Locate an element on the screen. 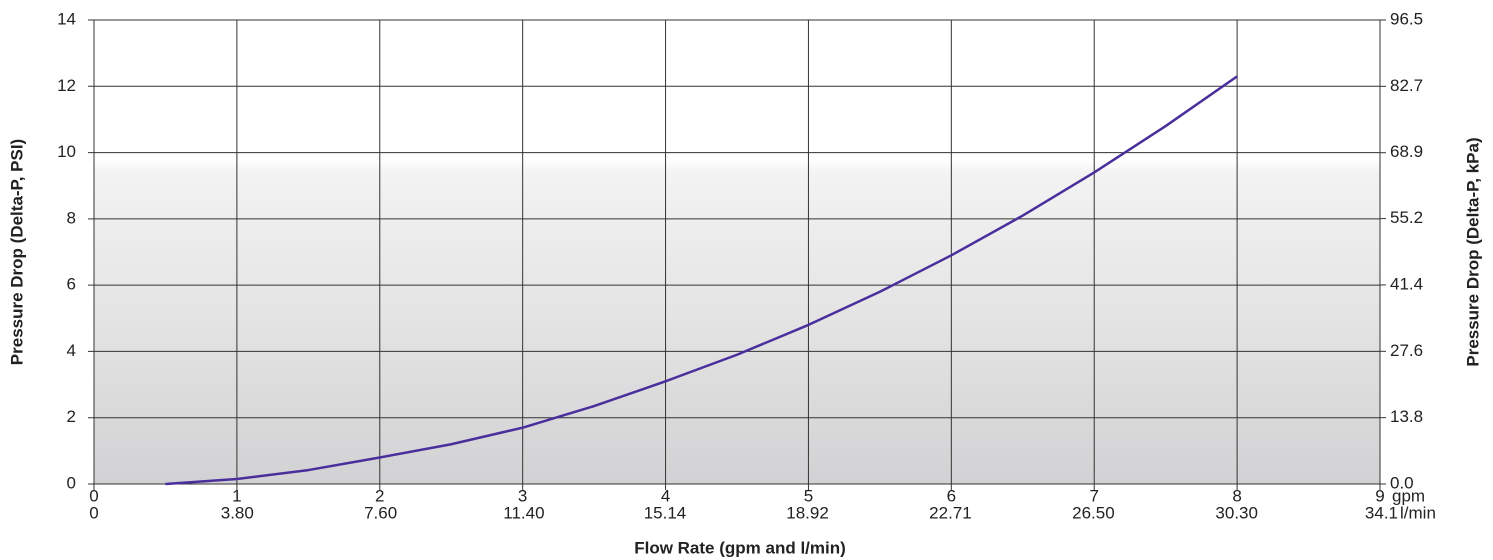 The image size is (1493, 560). x2-tick-label: 11.40 is located at coordinates (523, 512).